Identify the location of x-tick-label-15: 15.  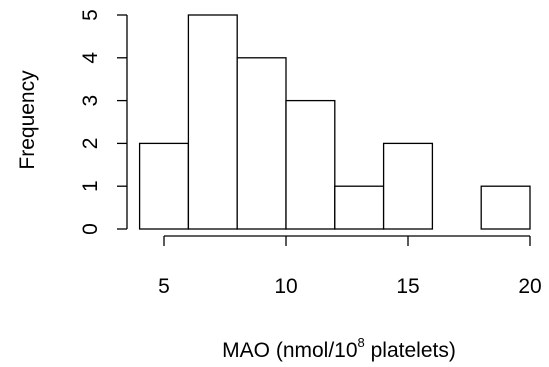
(407, 286).